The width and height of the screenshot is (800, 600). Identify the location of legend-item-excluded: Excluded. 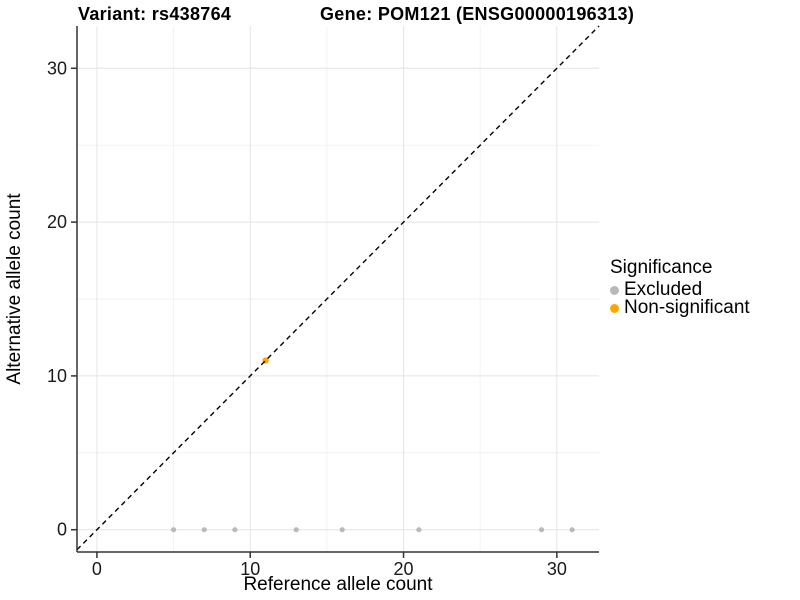
(702, 289).